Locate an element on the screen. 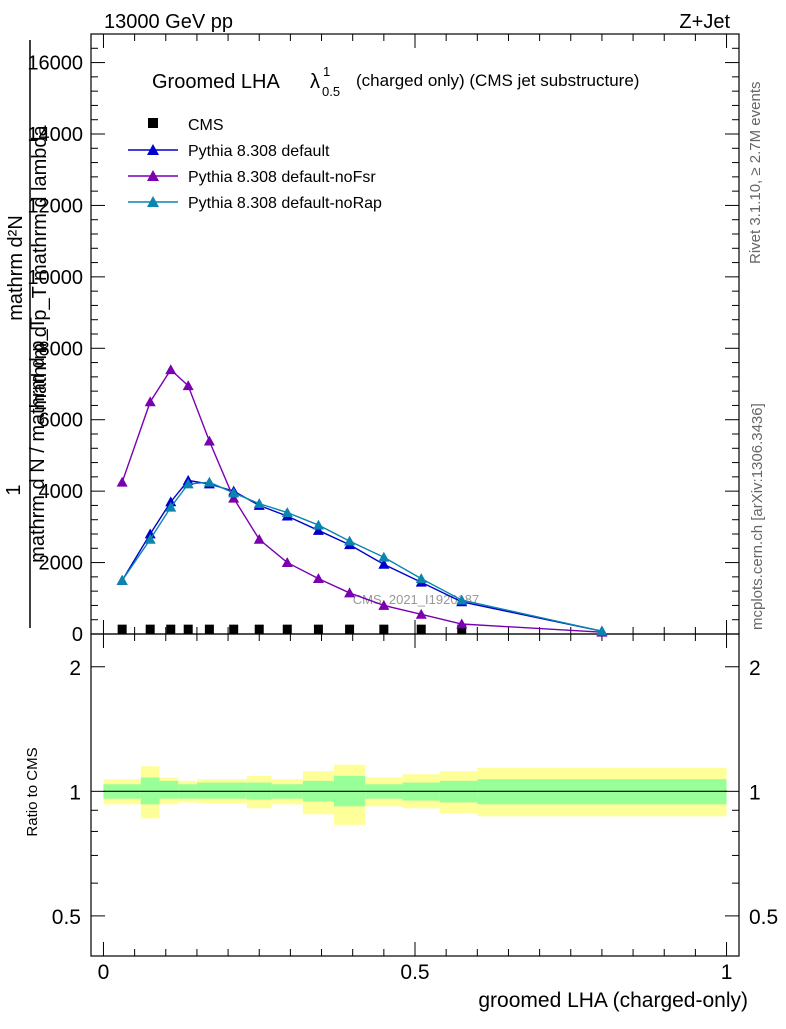 The image size is (786, 1029). header-energy: 13000 GeV pp is located at coordinates (168, 22).